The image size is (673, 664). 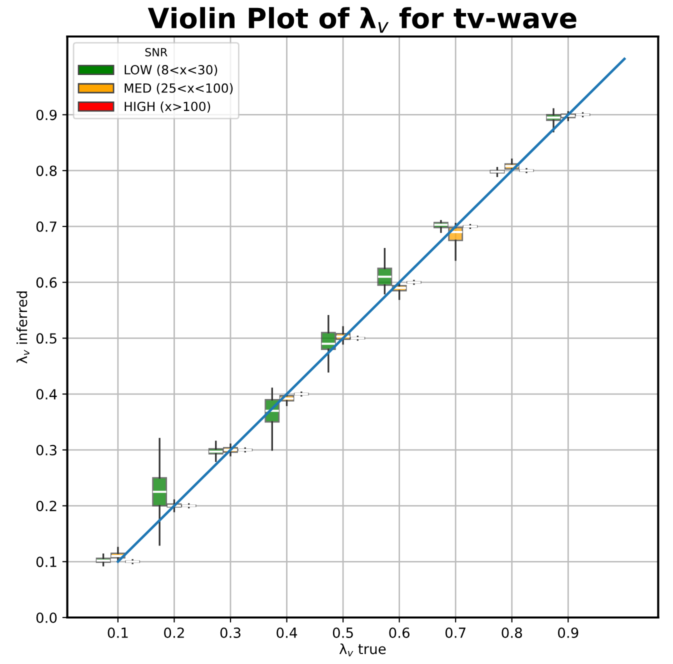 I want to click on legend-label: LOW (8<x<30), so click(x=171, y=70).